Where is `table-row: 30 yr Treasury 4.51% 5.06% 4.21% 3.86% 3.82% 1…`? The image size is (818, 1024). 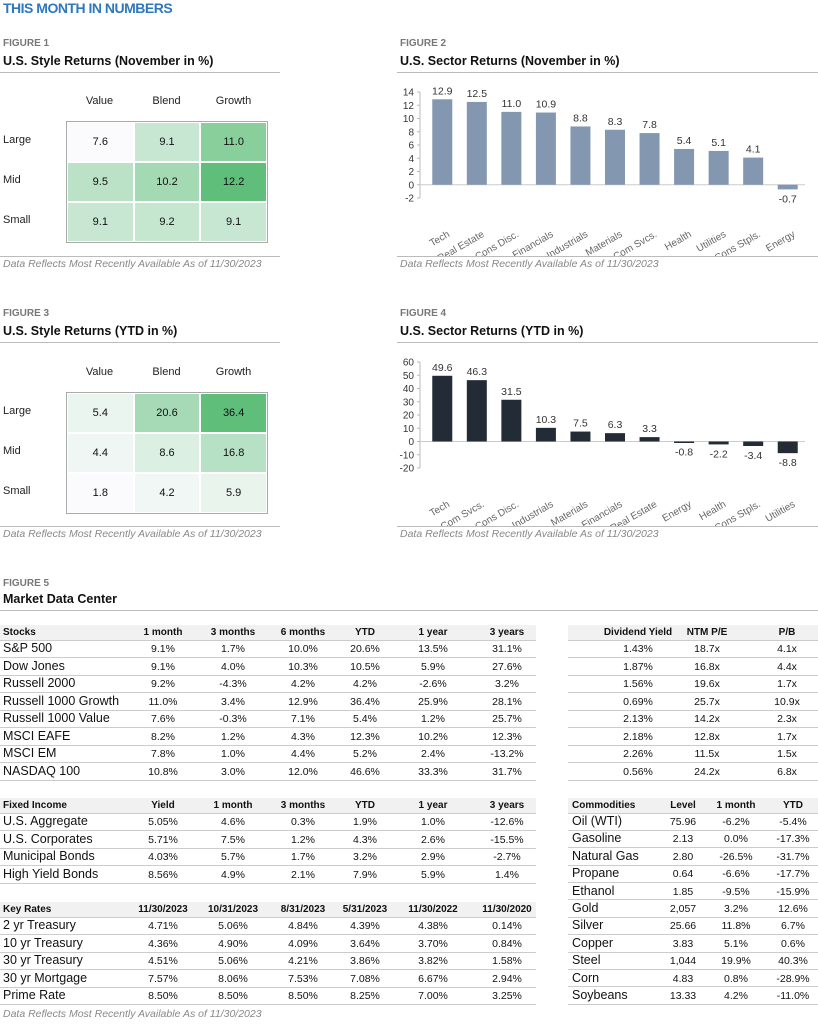
table-row: 30 yr Treasury 4.51% 5.06% 4.21% 3.86% 3.82% 1… is located at coordinates (268, 961).